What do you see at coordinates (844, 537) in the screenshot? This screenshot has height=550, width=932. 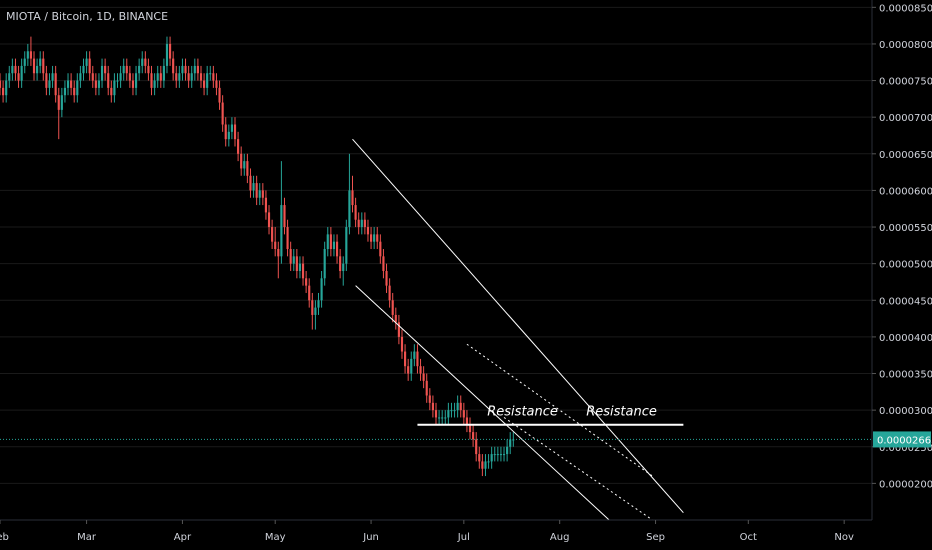 I see `x-tick-label: Nov` at bounding box center [844, 537].